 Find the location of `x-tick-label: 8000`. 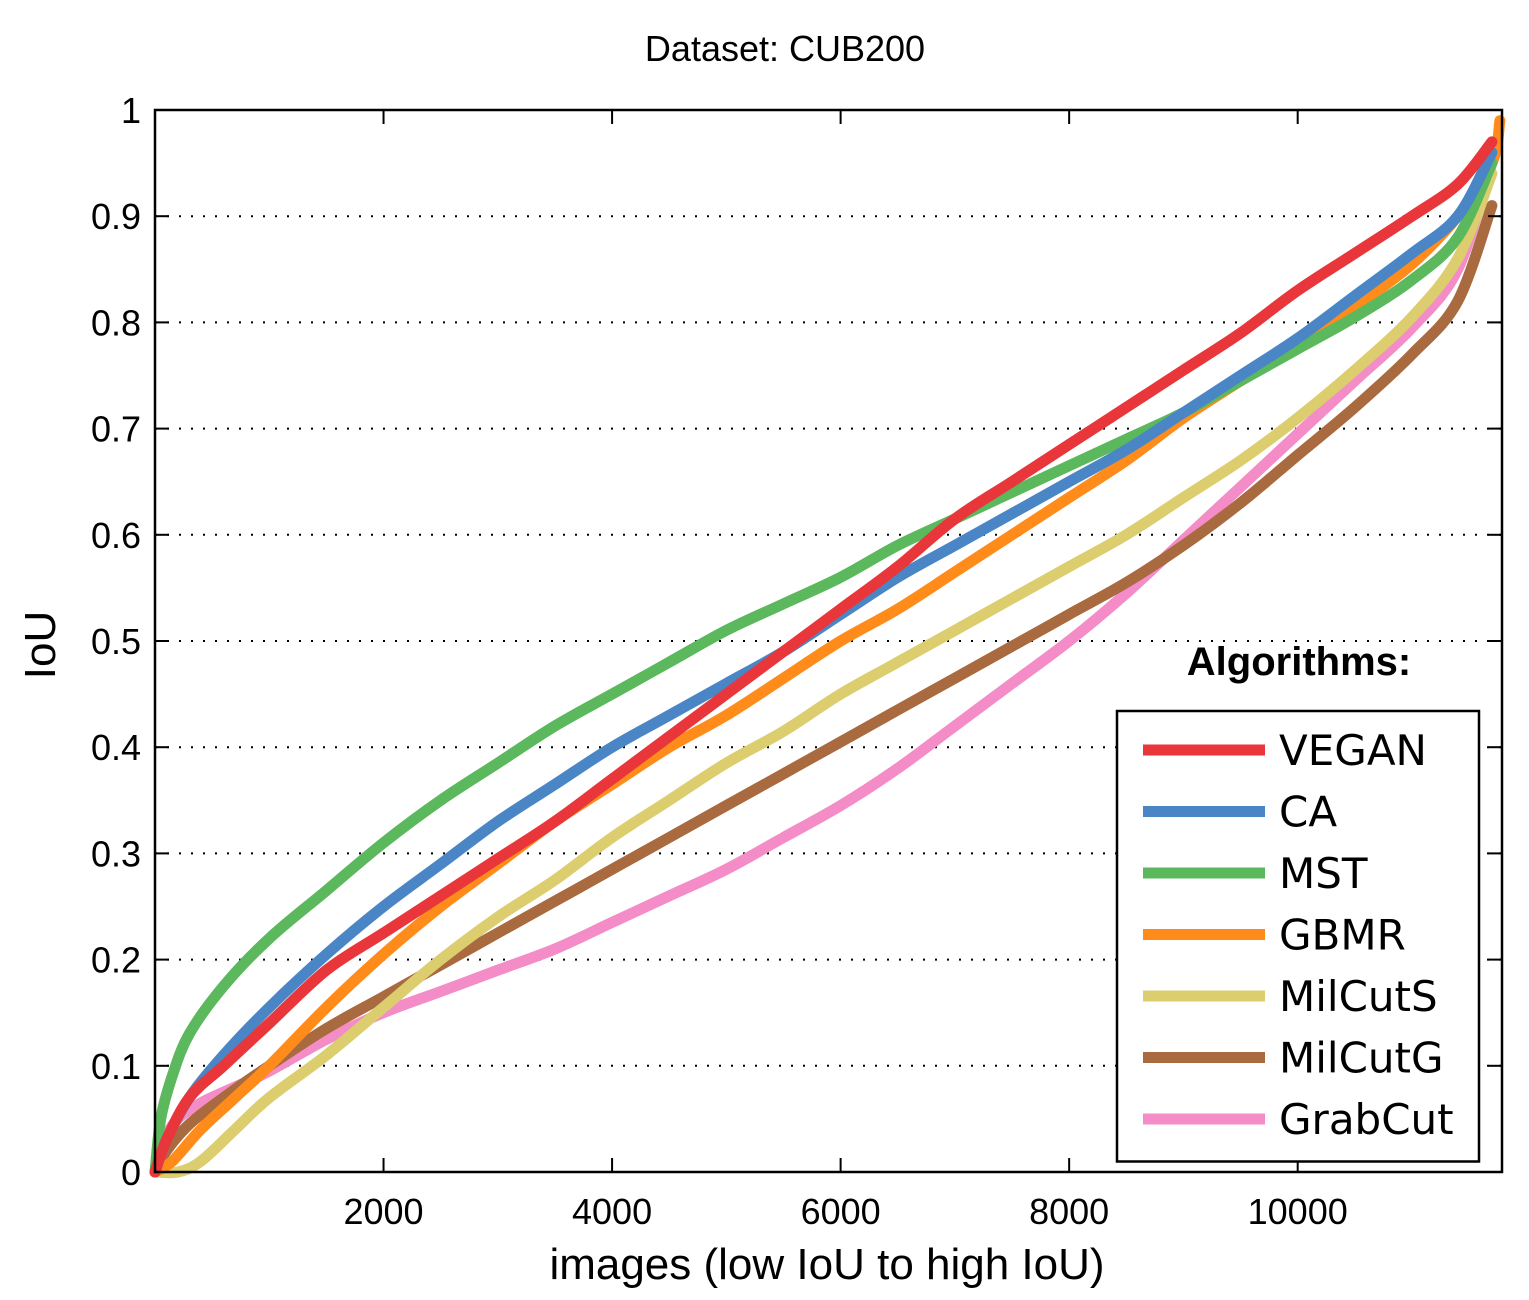

x-tick-label: 8000 is located at coordinates (1069, 1211).